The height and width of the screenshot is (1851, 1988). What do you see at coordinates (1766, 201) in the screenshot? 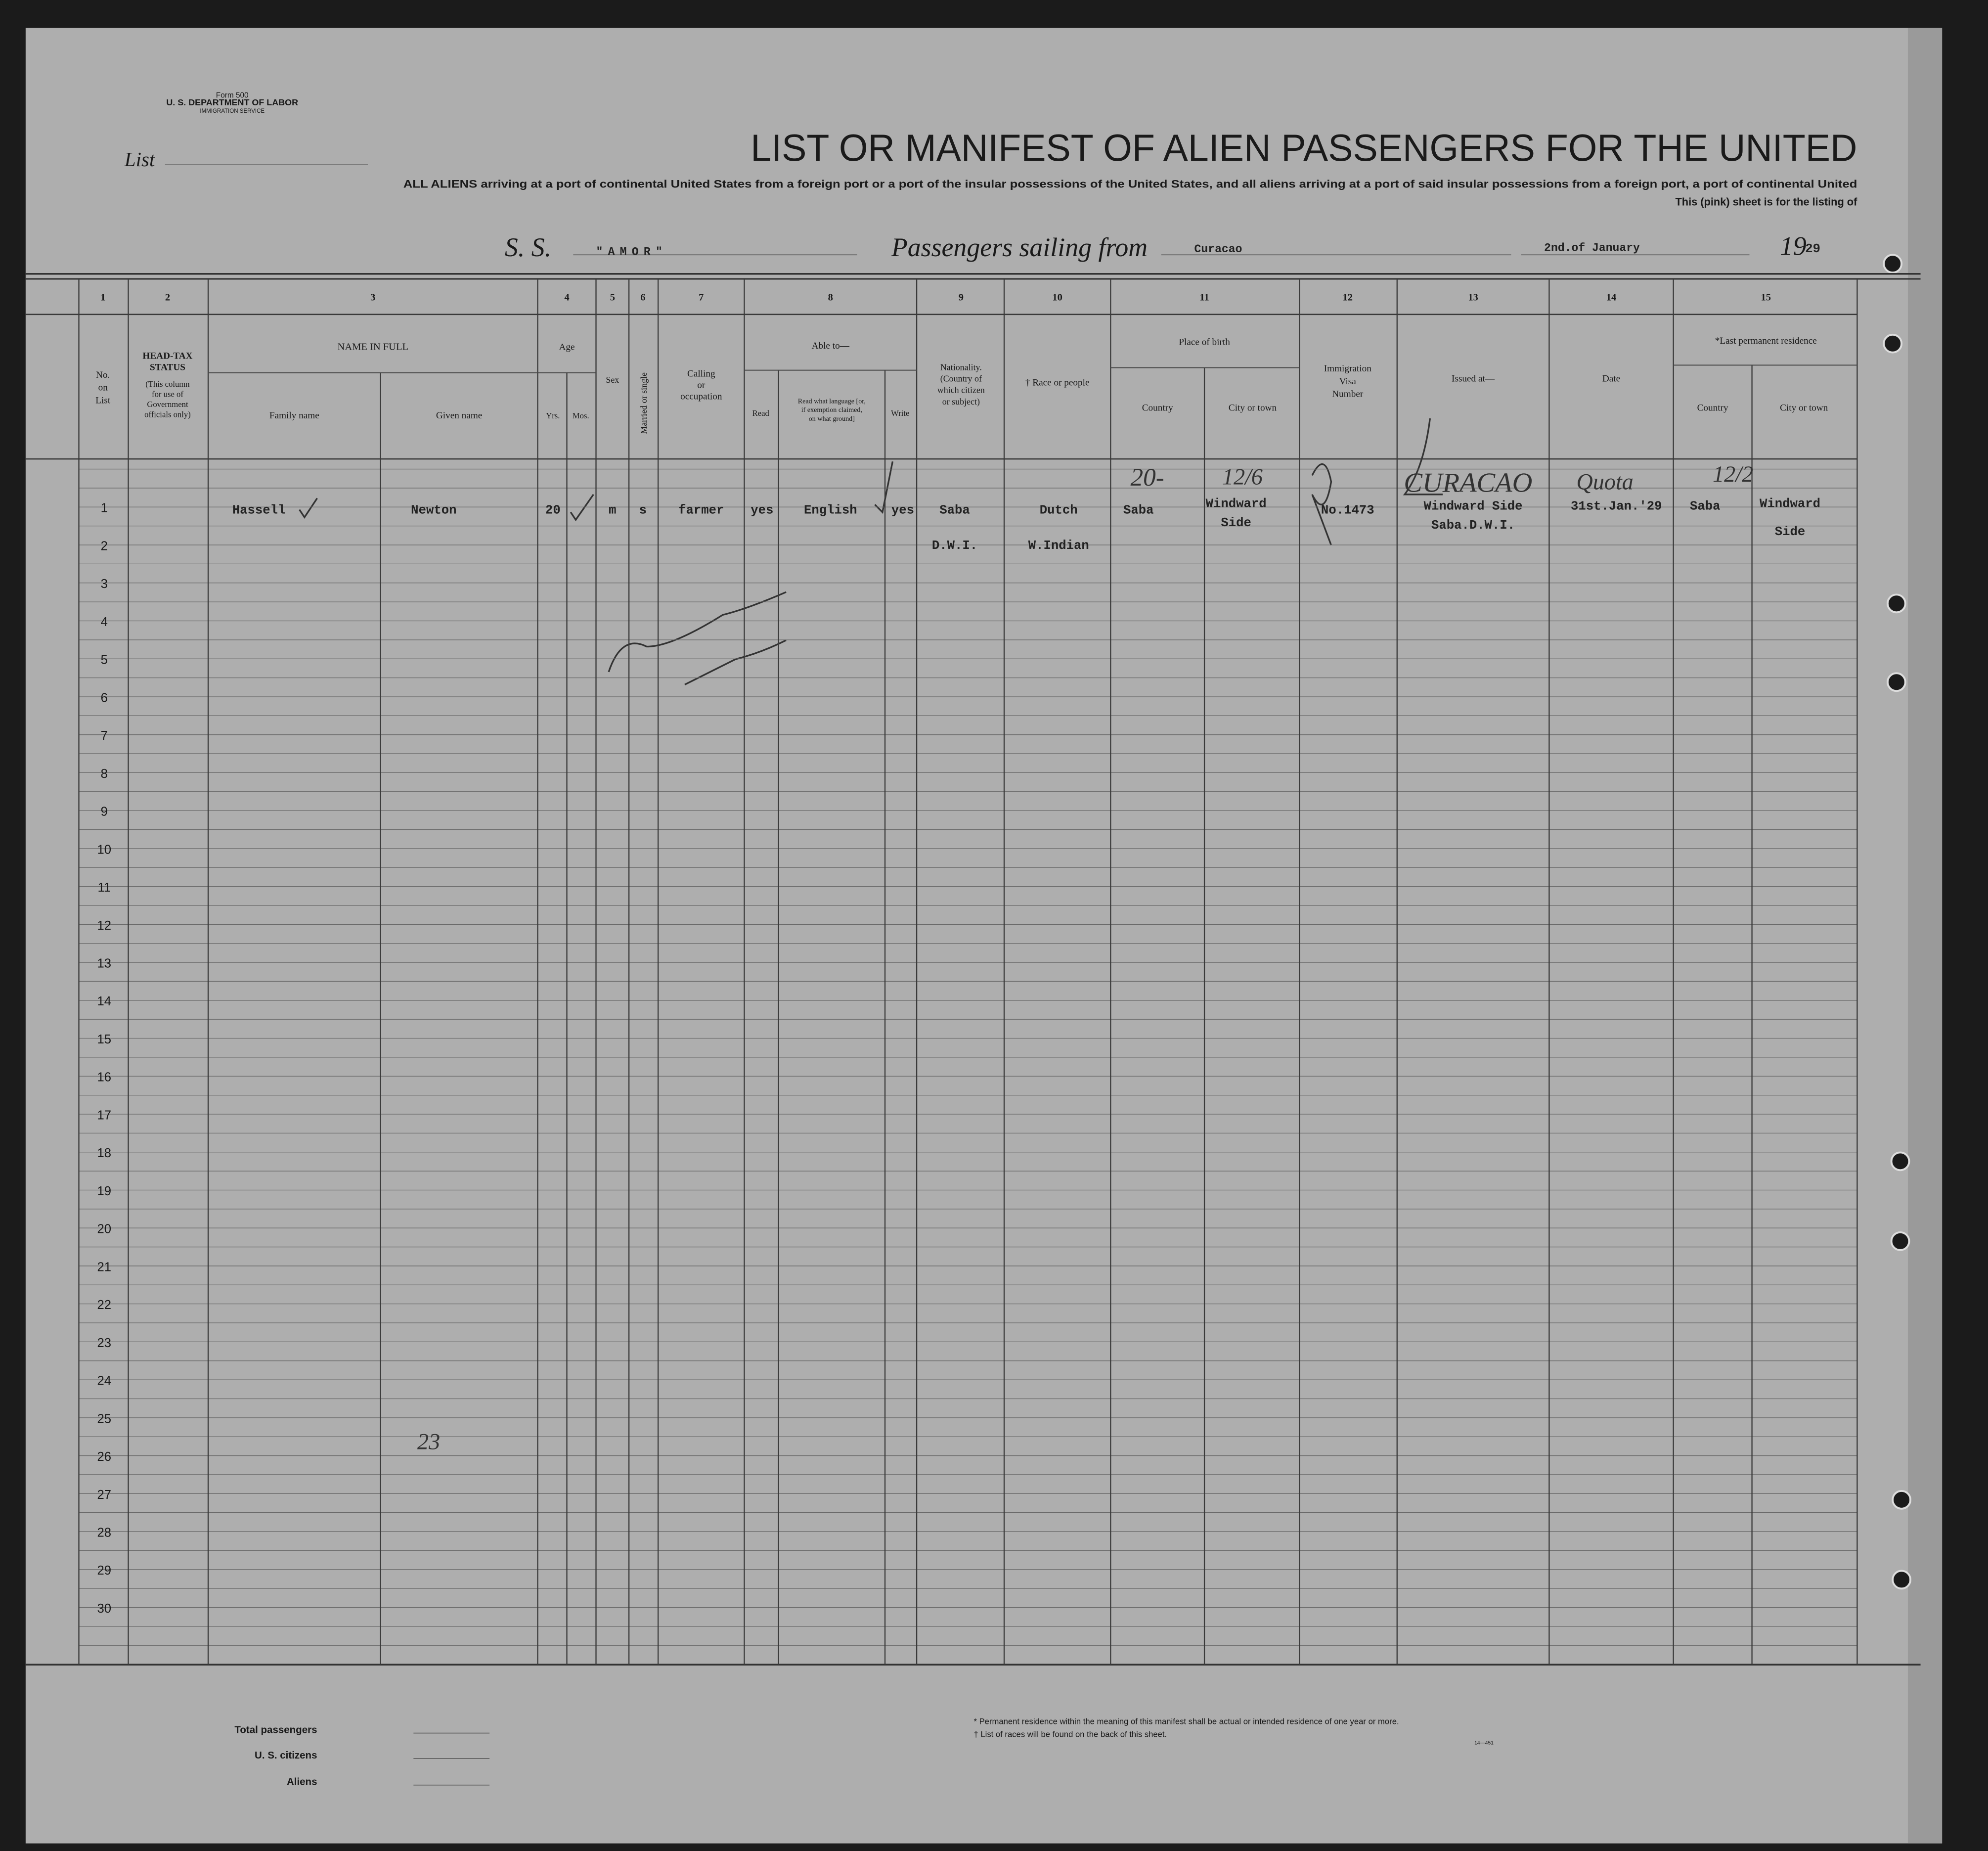
I see `instructions: This (pink) sheet is for the listing of` at bounding box center [1766, 201].